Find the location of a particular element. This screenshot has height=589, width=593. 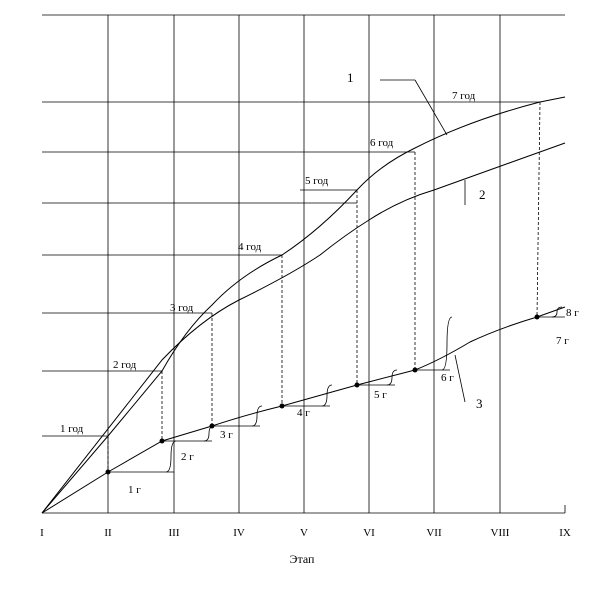

curve-label: 3 is located at coordinates (479, 403).